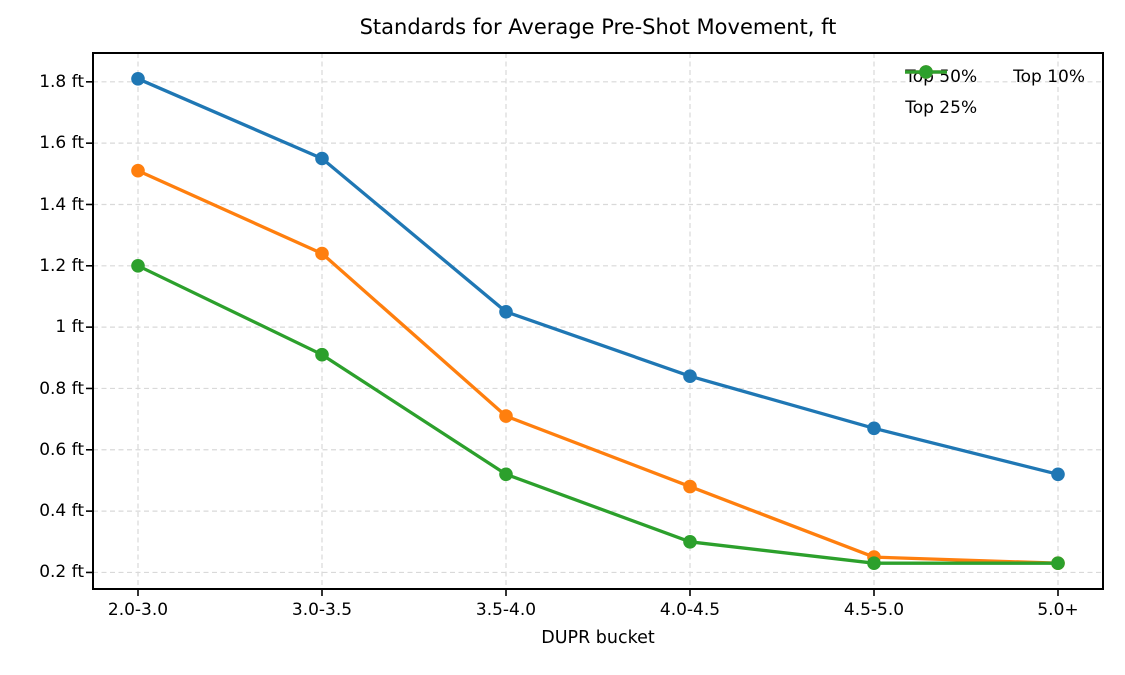 This screenshot has height=675, width=1125. I want to click on y-tick-label: 0.4 ft, so click(61, 511).